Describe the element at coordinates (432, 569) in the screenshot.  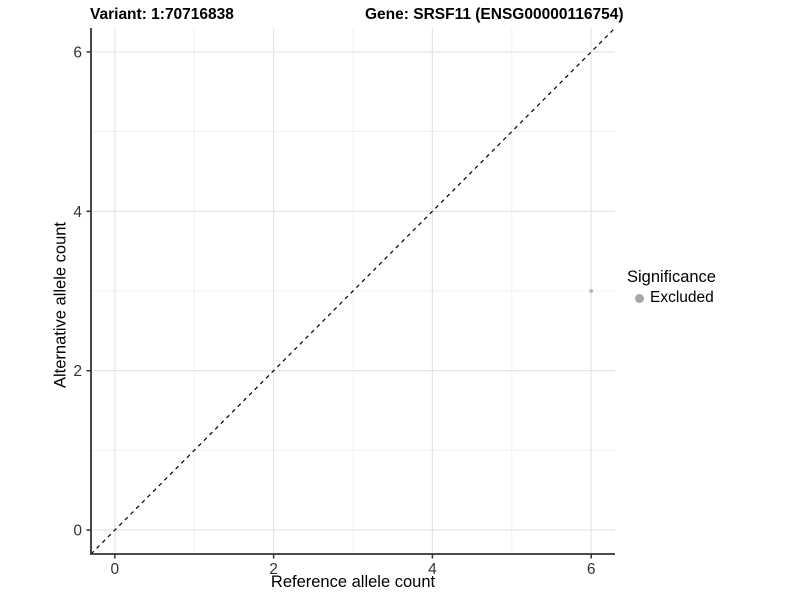
I see `x-tick-label: 4` at that location.